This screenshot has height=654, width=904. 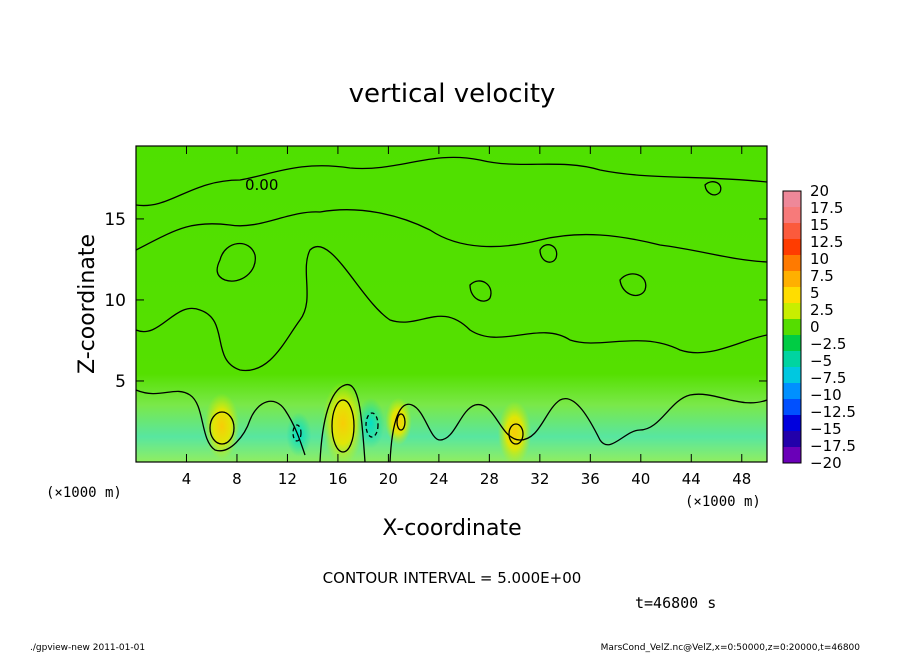 What do you see at coordinates (261, 185) in the screenshot?
I see `contour-label: 0.00` at bounding box center [261, 185].